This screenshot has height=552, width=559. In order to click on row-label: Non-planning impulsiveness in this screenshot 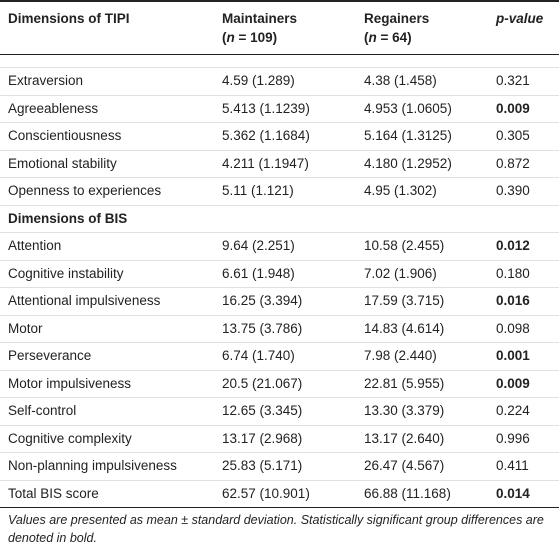, I will do `click(109, 466)`.